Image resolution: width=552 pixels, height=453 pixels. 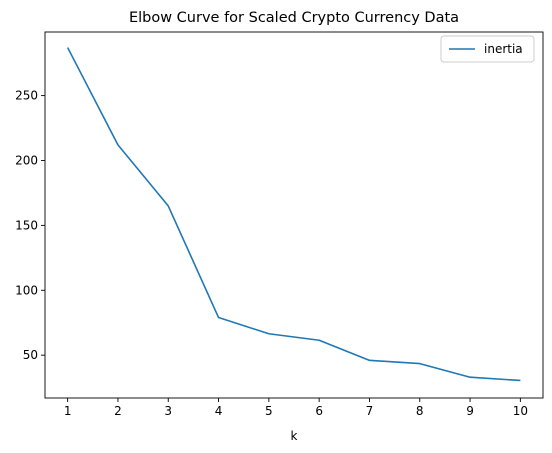 What do you see at coordinates (269, 411) in the screenshot?
I see `x-tick-label: 5` at bounding box center [269, 411].